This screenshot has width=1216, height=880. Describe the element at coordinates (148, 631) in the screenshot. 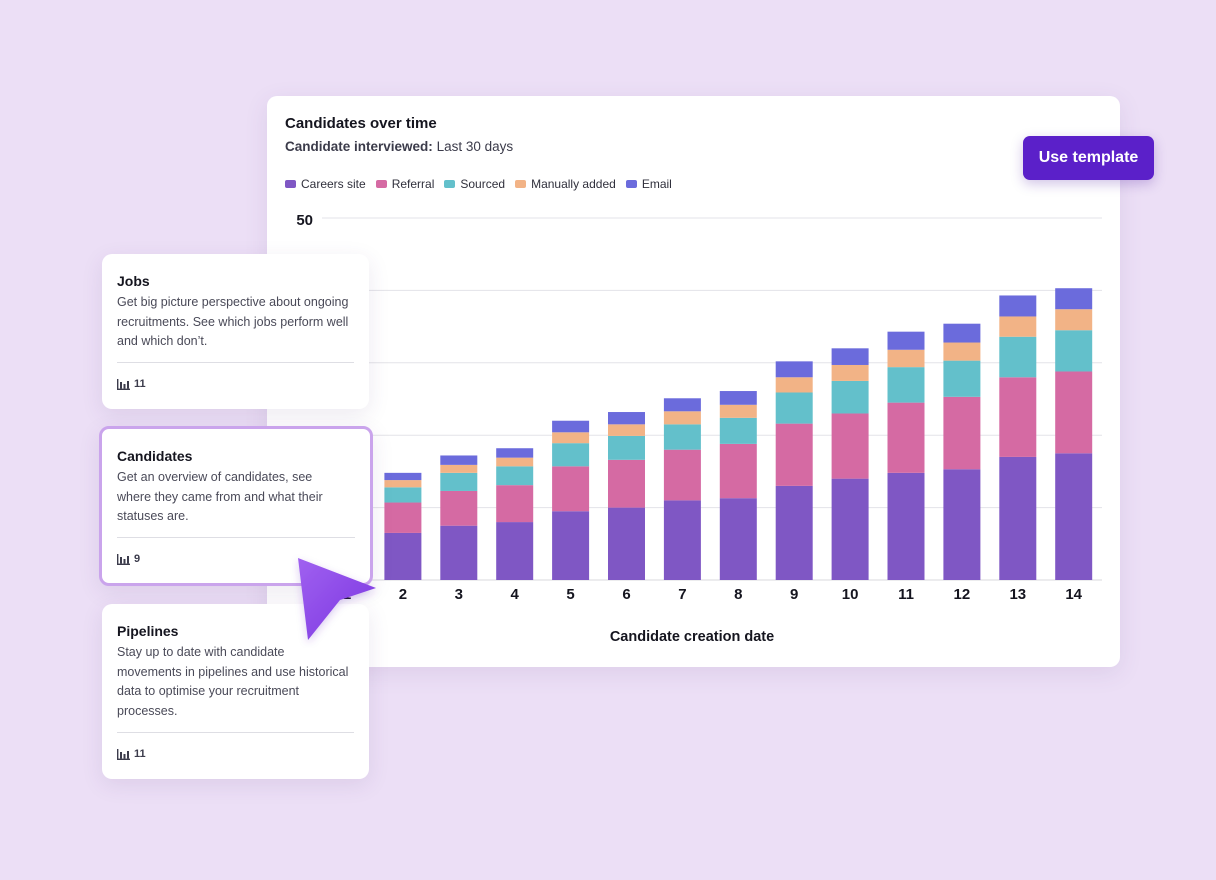

I see `card-title: Pipelines` at that location.